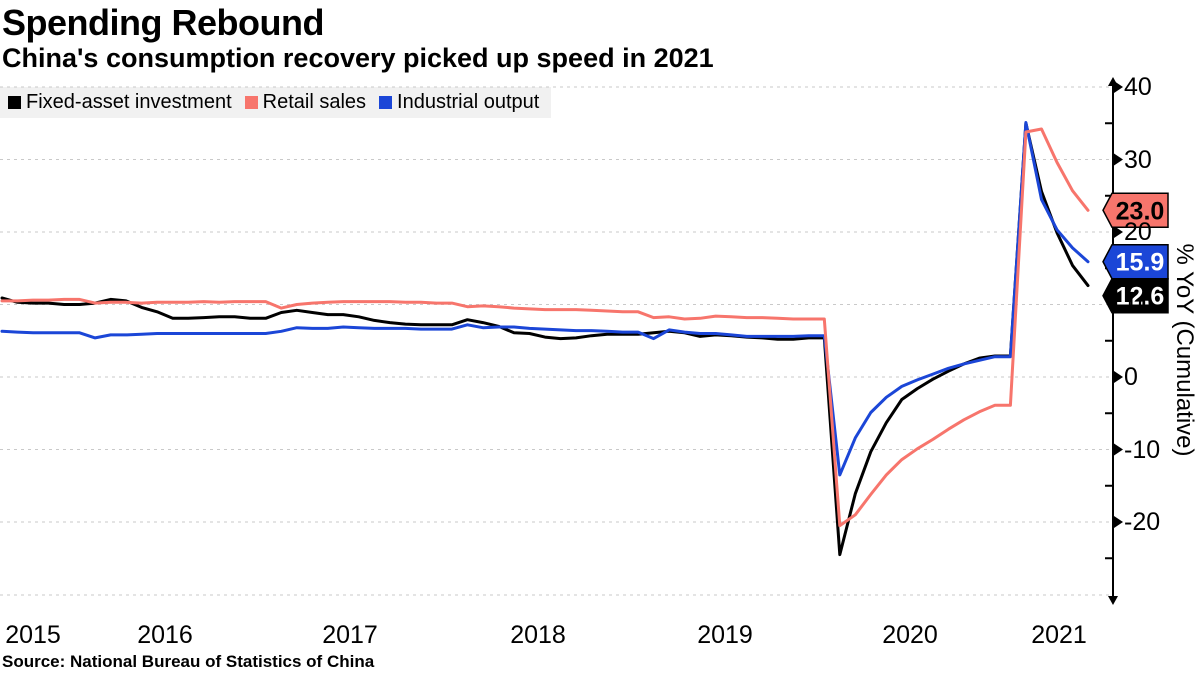 The width and height of the screenshot is (1200, 675). I want to click on value-badge-label: 23.0, so click(1140, 211).